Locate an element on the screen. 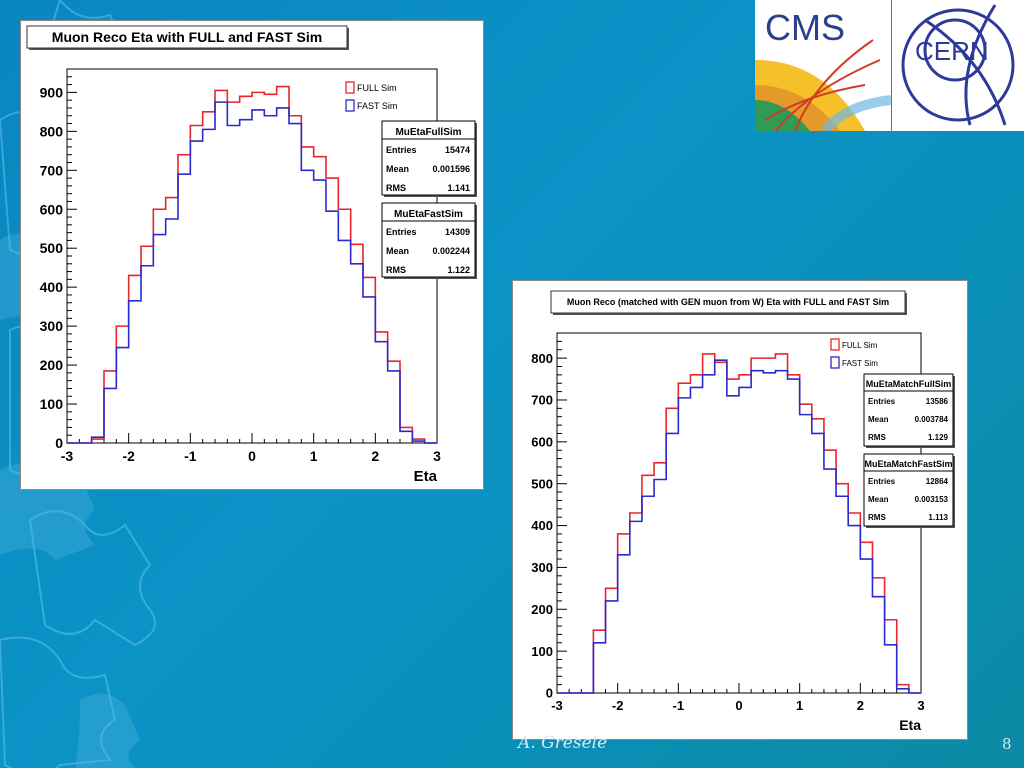 The width and height of the screenshot is (1024, 768). stats-value: 1.113 is located at coordinates (938, 517).